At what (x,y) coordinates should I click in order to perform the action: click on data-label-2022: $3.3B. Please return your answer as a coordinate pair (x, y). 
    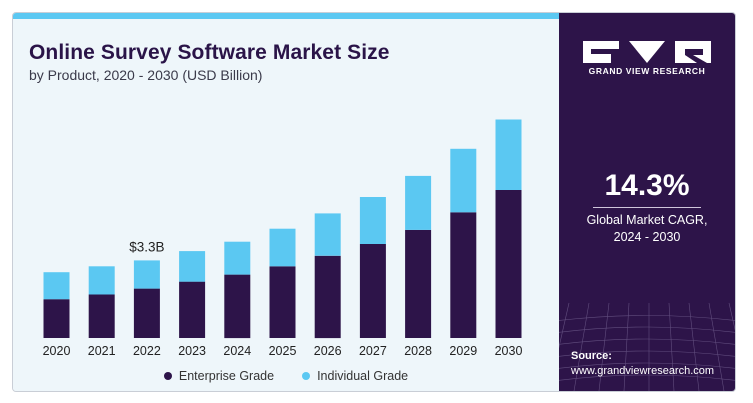
    Looking at the image, I should click on (146, 246).